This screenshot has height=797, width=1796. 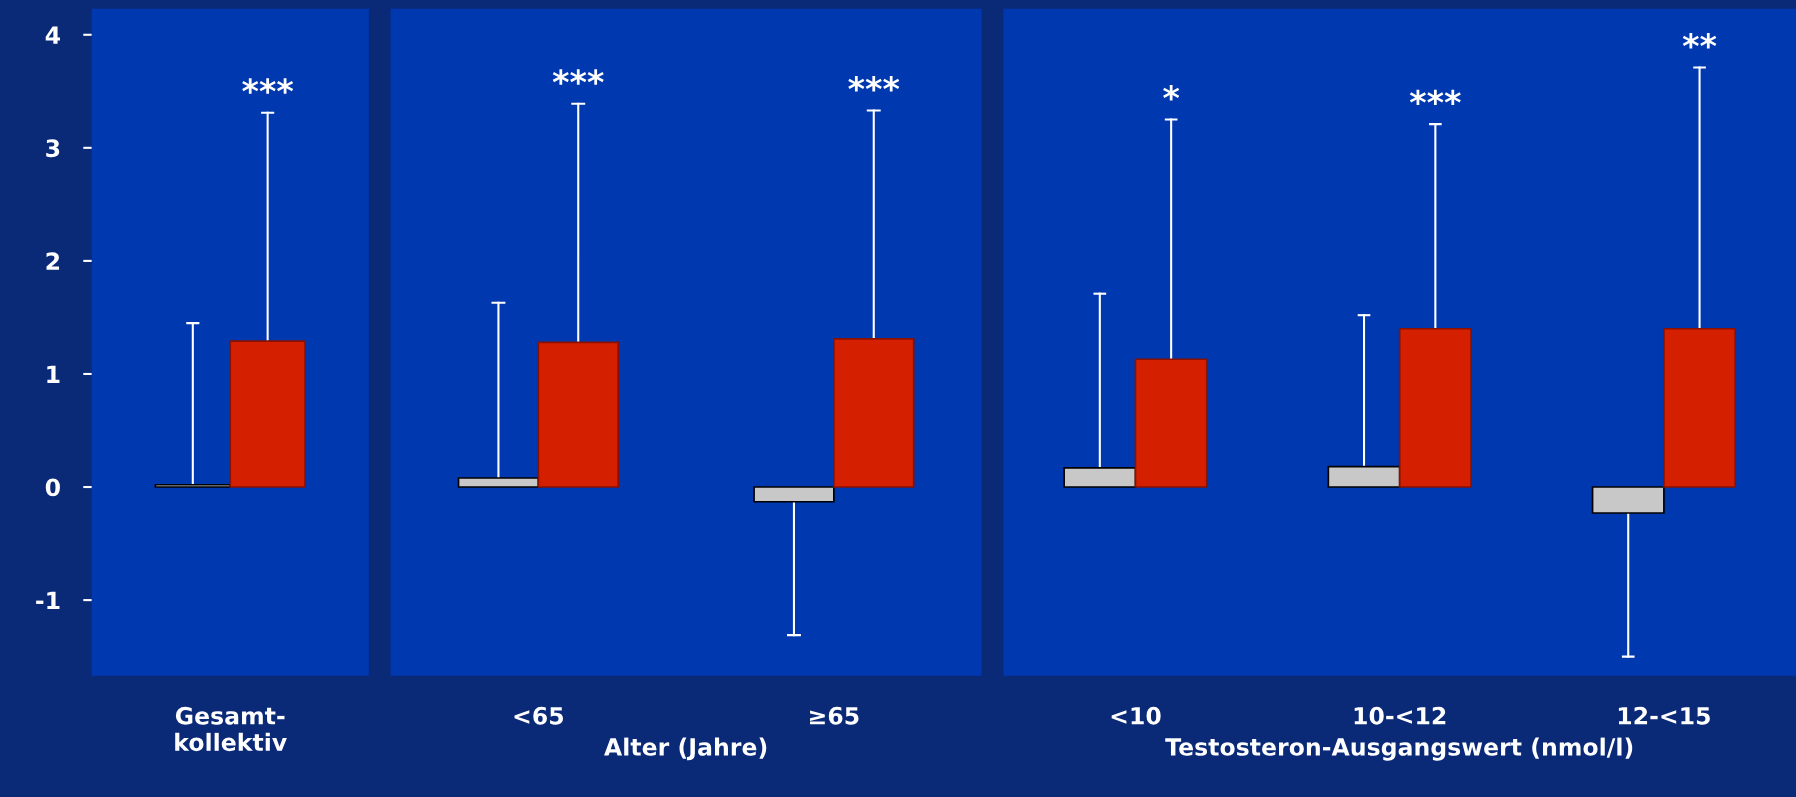 What do you see at coordinates (1399, 749) in the screenshot?
I see `x-axis-title: Testosteron-Ausgangswert (nmol/l)` at bounding box center [1399, 749].